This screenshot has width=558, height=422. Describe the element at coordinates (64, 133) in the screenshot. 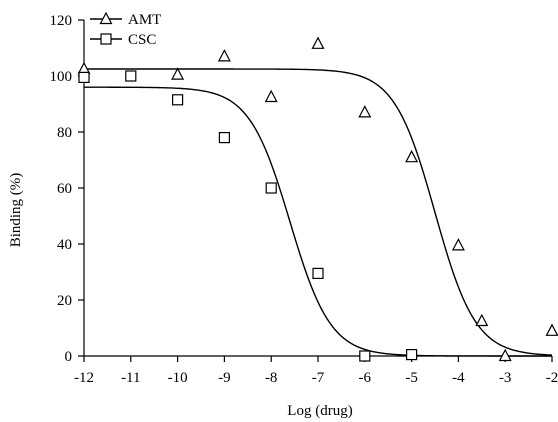

I see `y-tick-label: 80` at that location.